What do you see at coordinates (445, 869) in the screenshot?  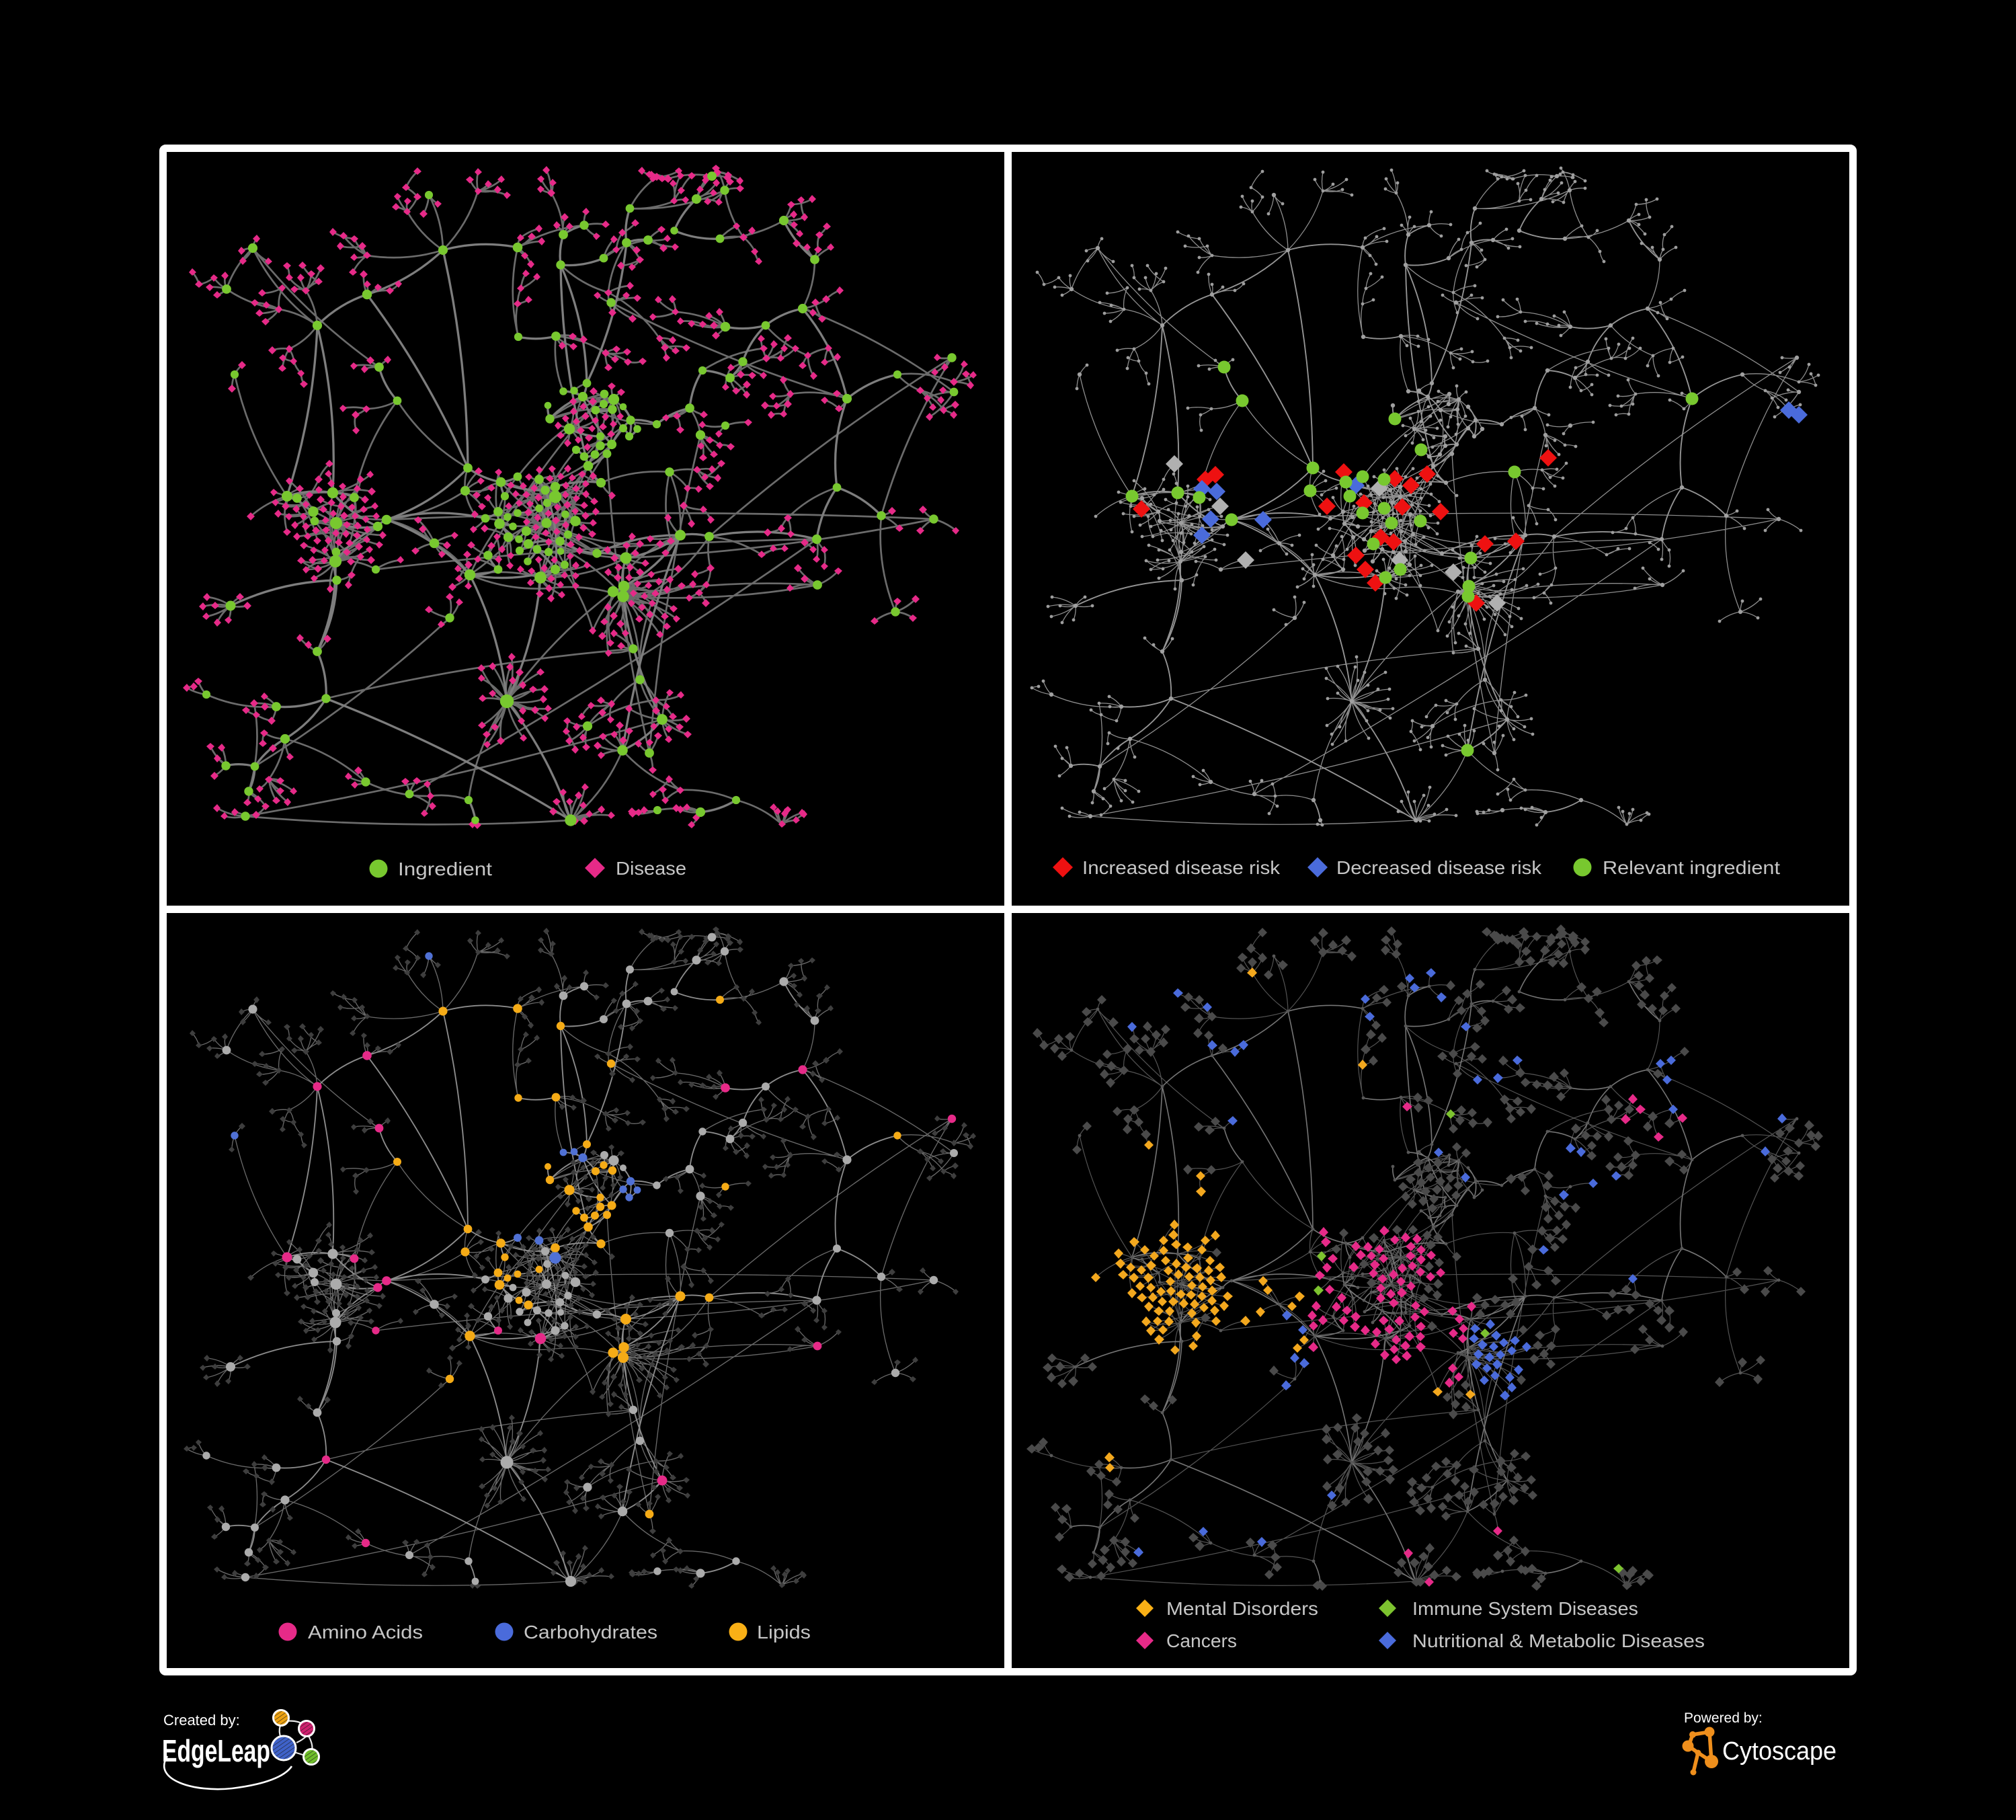 I see `svg-text: Ingredient` at bounding box center [445, 869].